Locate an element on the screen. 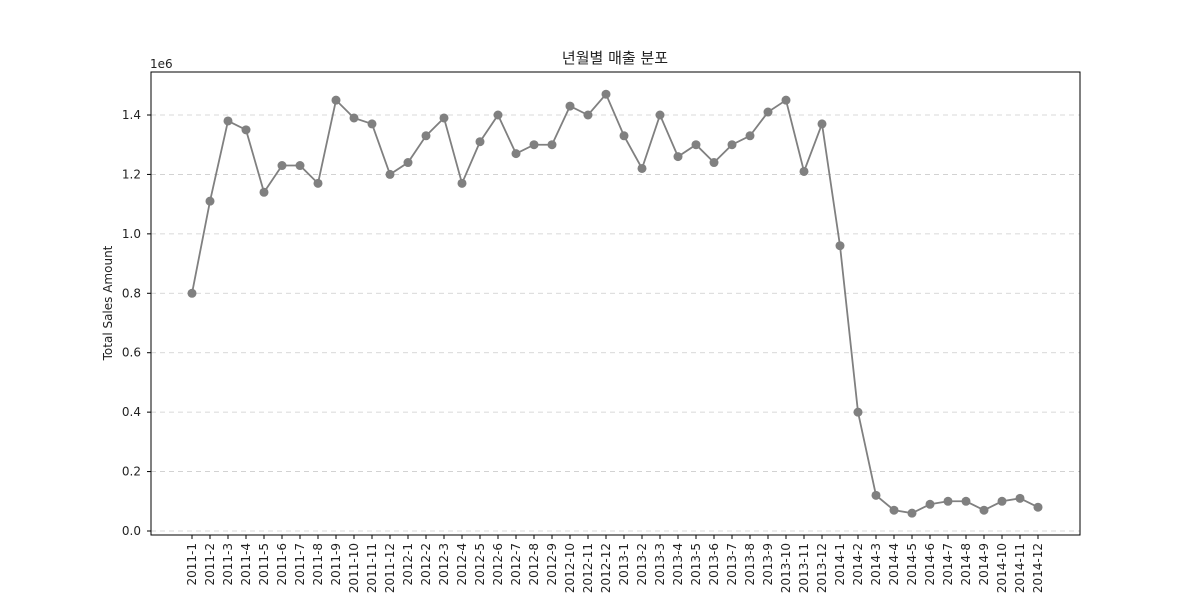 The width and height of the screenshot is (1200, 600). x-tick-label: 2011-1 is located at coordinates (192, 564).